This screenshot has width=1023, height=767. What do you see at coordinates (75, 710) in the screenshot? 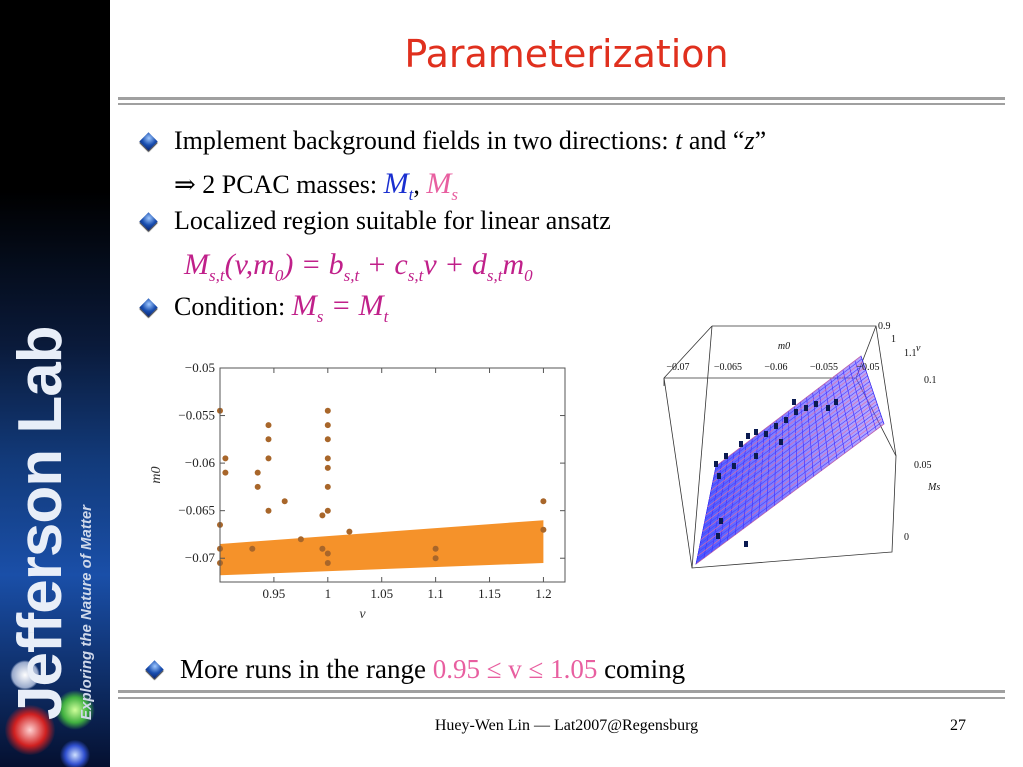
I see `glow-green` at bounding box center [75, 710].